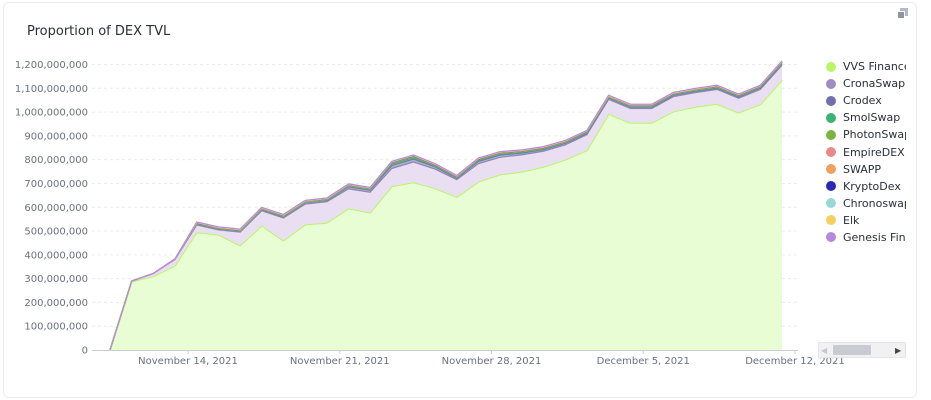 This screenshot has width=931, height=400. I want to click on y-tick-label: 1,000,000,000, so click(51, 113).